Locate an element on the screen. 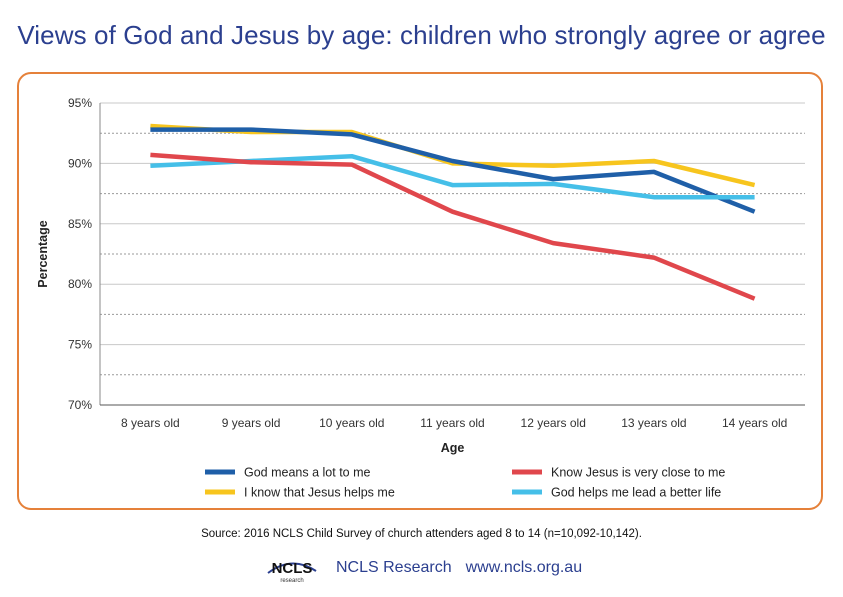  ncls-logo: NCLS research is located at coordinates (292, 572).